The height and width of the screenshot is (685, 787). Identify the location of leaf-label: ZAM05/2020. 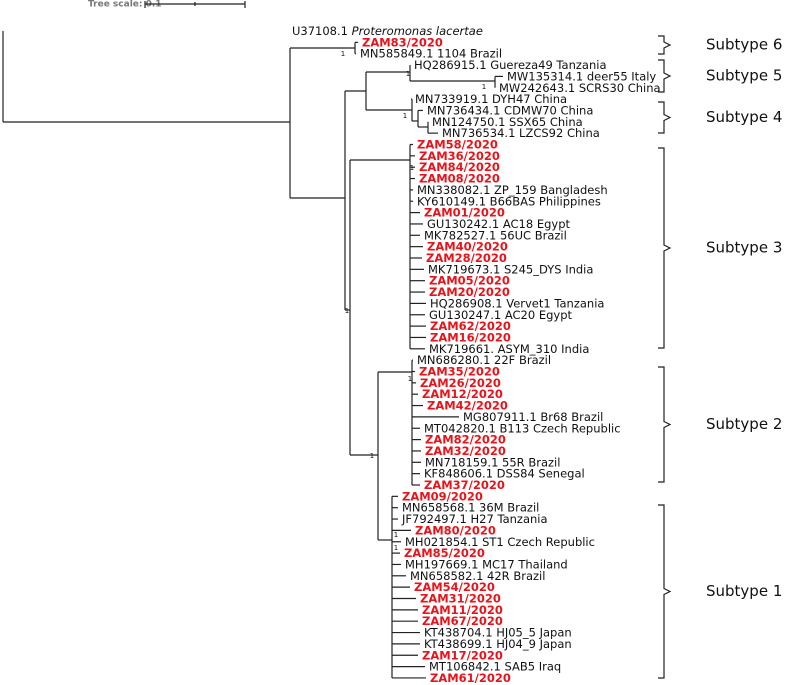
(469, 280).